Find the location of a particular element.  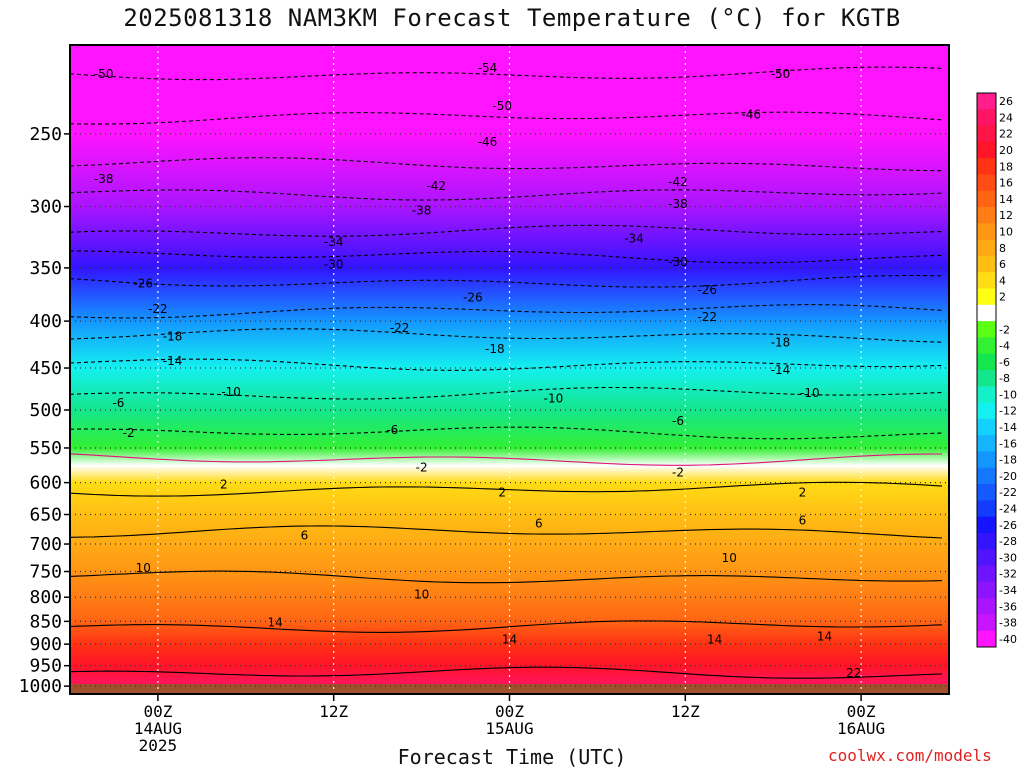

colorbar-label: -36 is located at coordinates (1008, 606).